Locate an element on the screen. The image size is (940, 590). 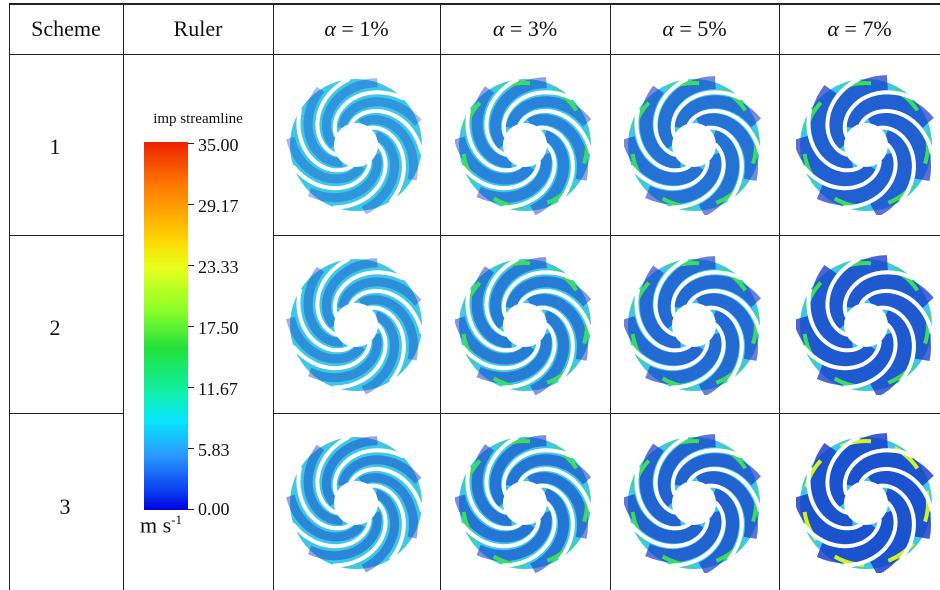
unit-exponent: -1 is located at coordinates (177, 519).